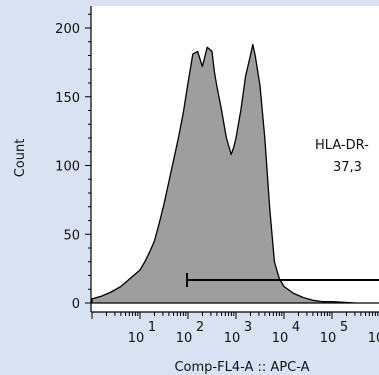 This screenshot has width=379, height=375. I want to click on gate-name: HLA-DR-, so click(342, 145).